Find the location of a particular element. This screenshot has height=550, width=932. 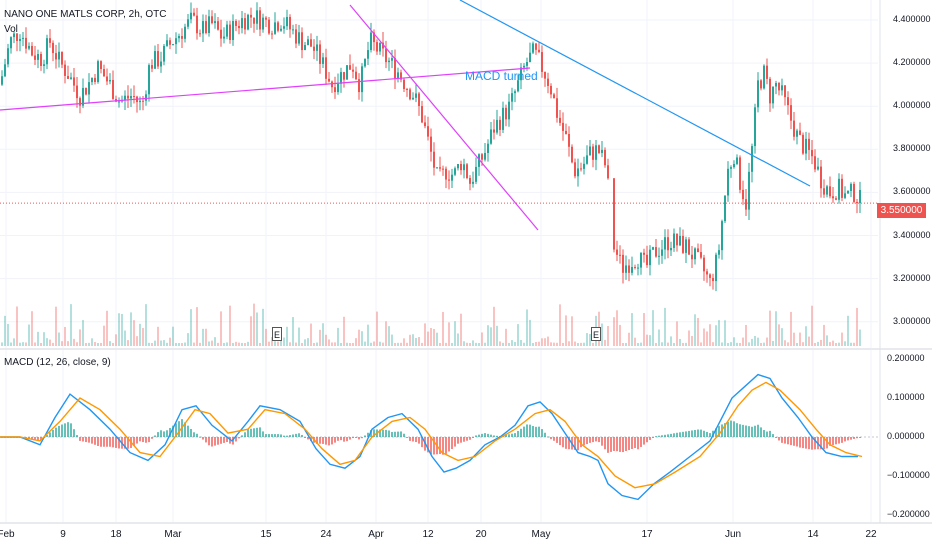

price-axis-tick: 4.400000 is located at coordinates (912, 19).